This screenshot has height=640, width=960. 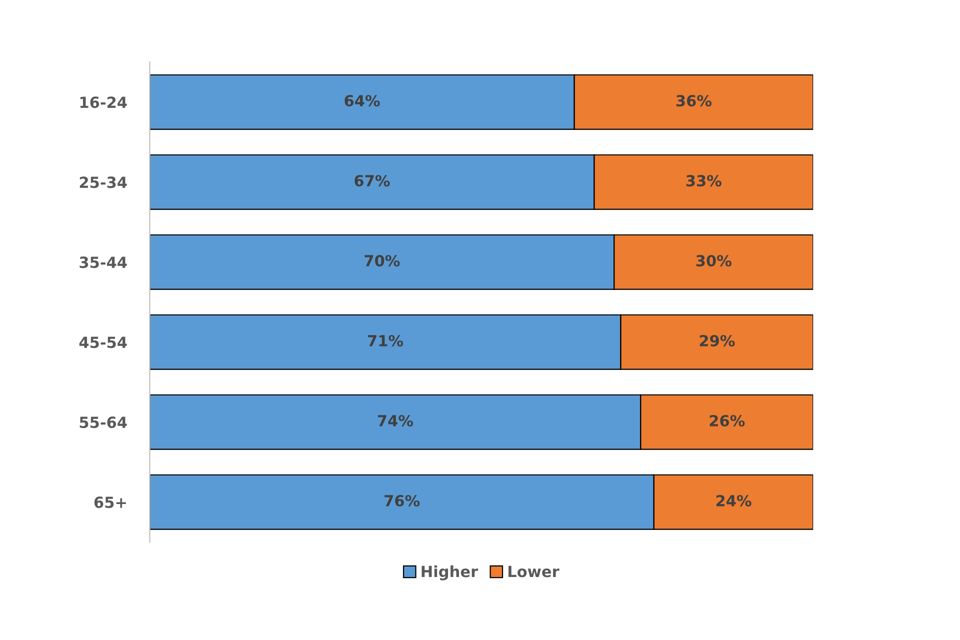 I want to click on y-tick-label: 35-44, so click(x=103, y=262).